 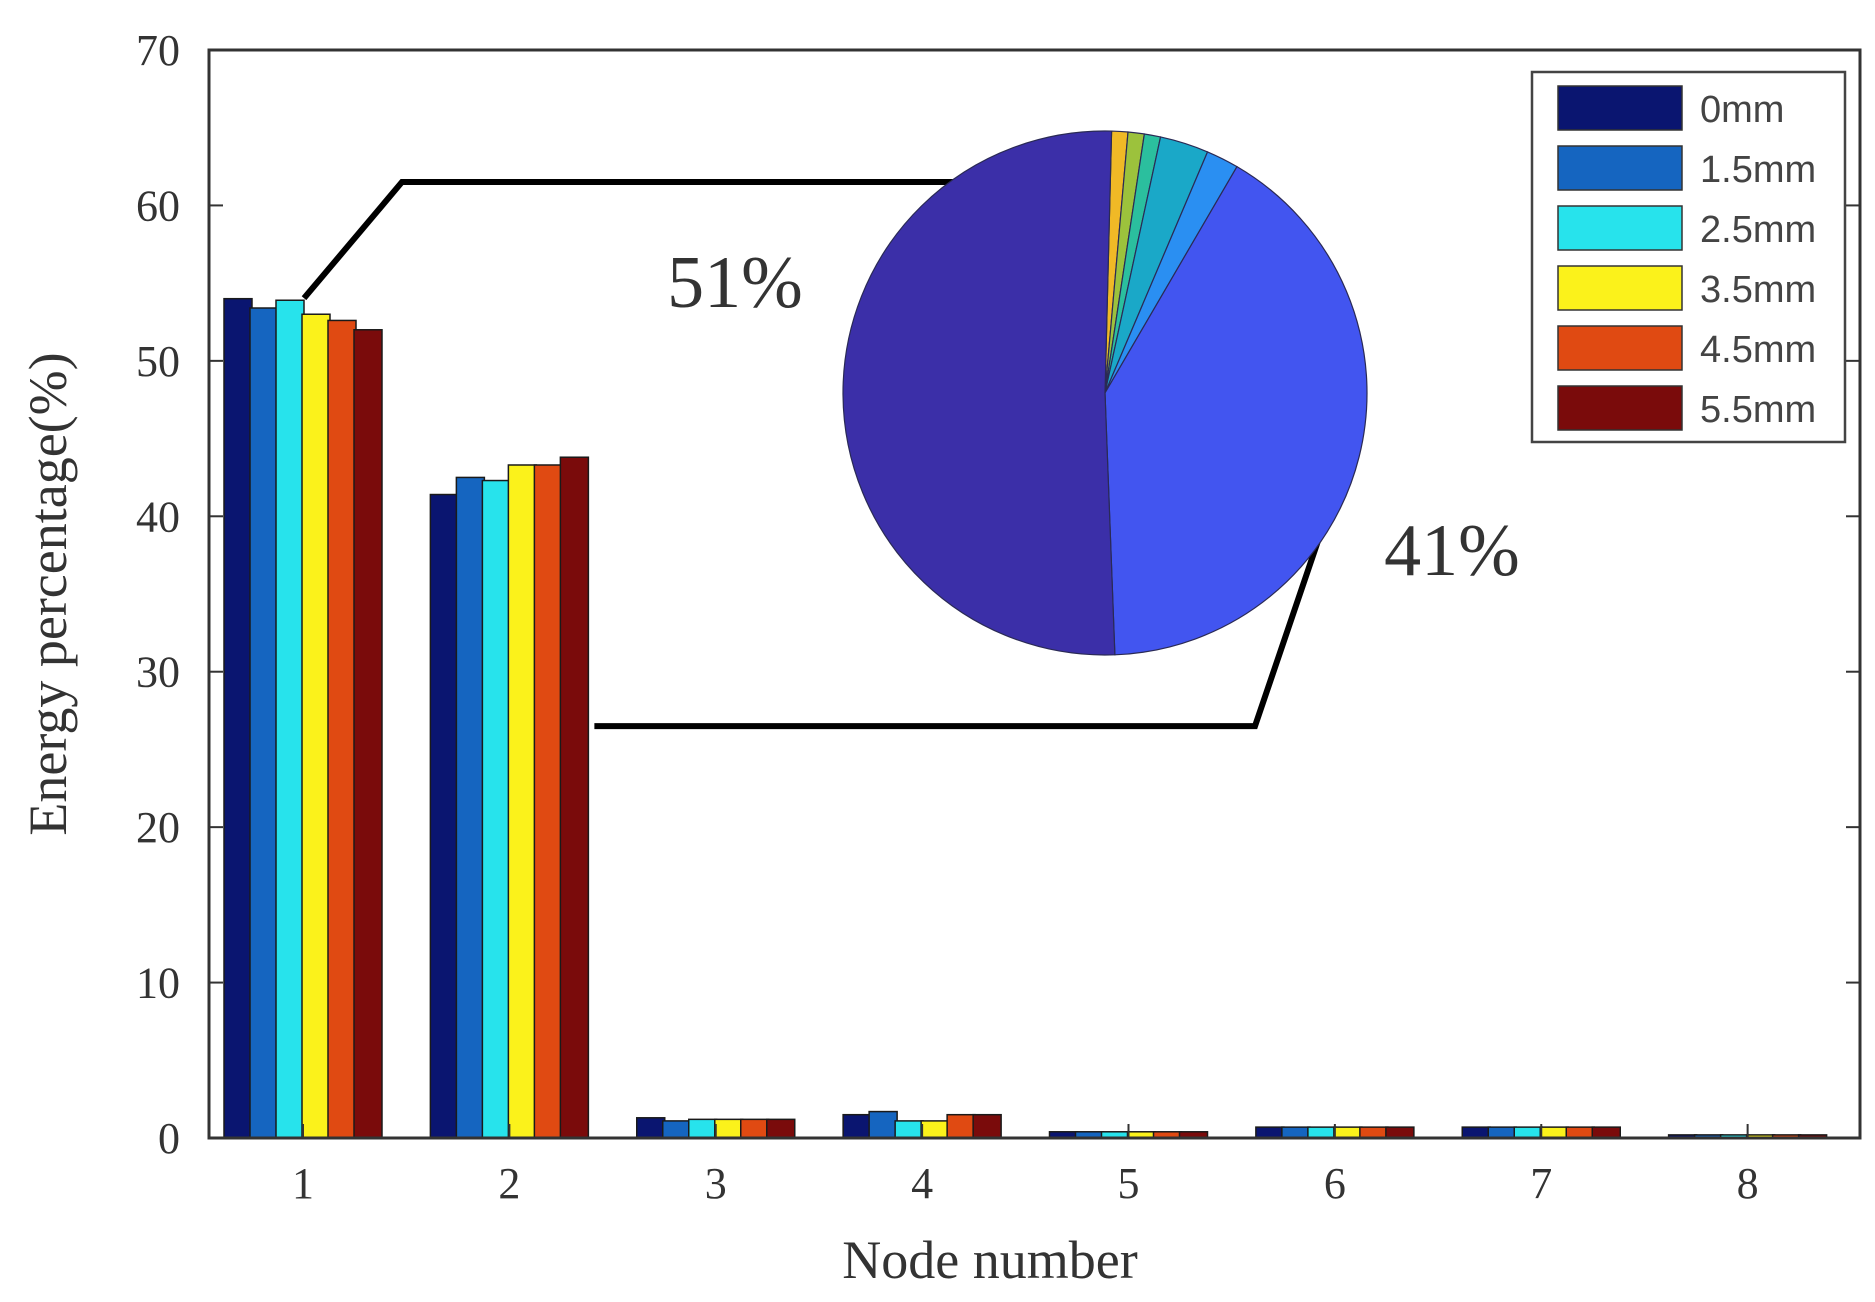 What do you see at coordinates (158, 516) in the screenshot?
I see `y-tick-label: 40` at bounding box center [158, 516].